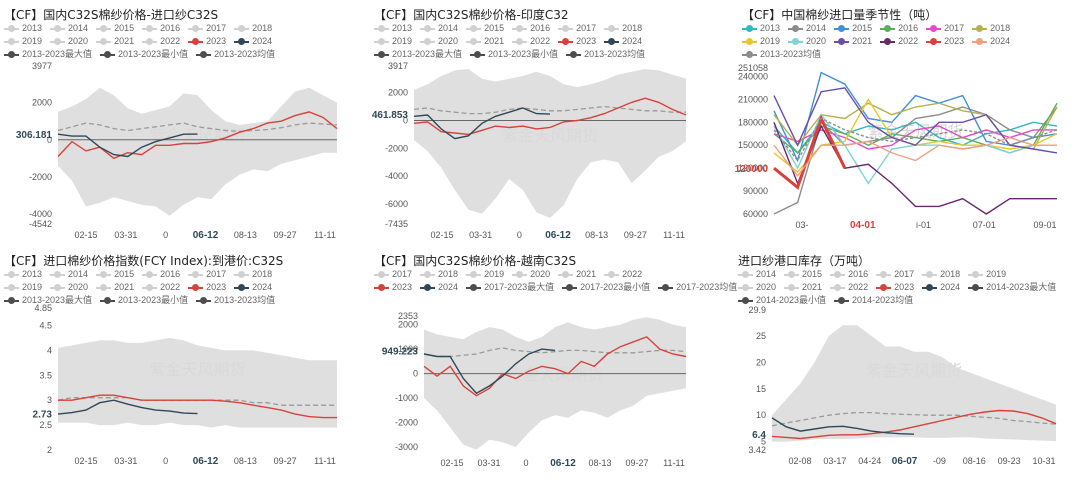  Describe the element at coordinates (873, 300) in the screenshot. I see `legend-item: 2014-2023均值` at that location.